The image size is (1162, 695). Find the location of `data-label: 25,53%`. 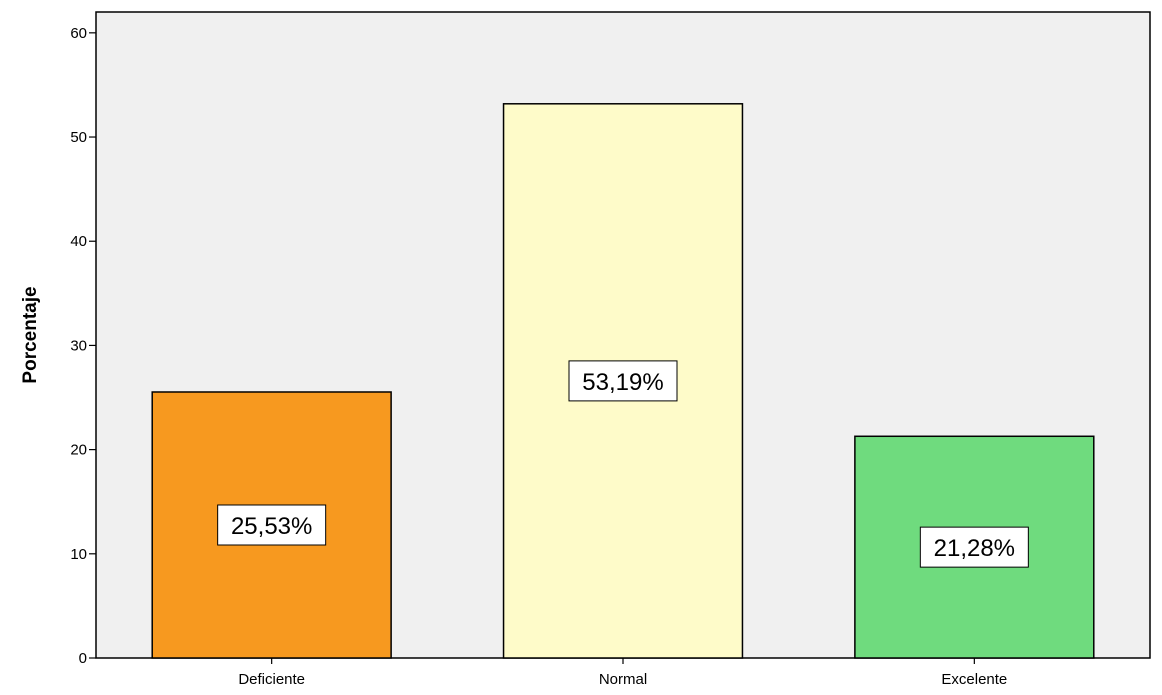

data-label: 25,53% is located at coordinates (271, 526).